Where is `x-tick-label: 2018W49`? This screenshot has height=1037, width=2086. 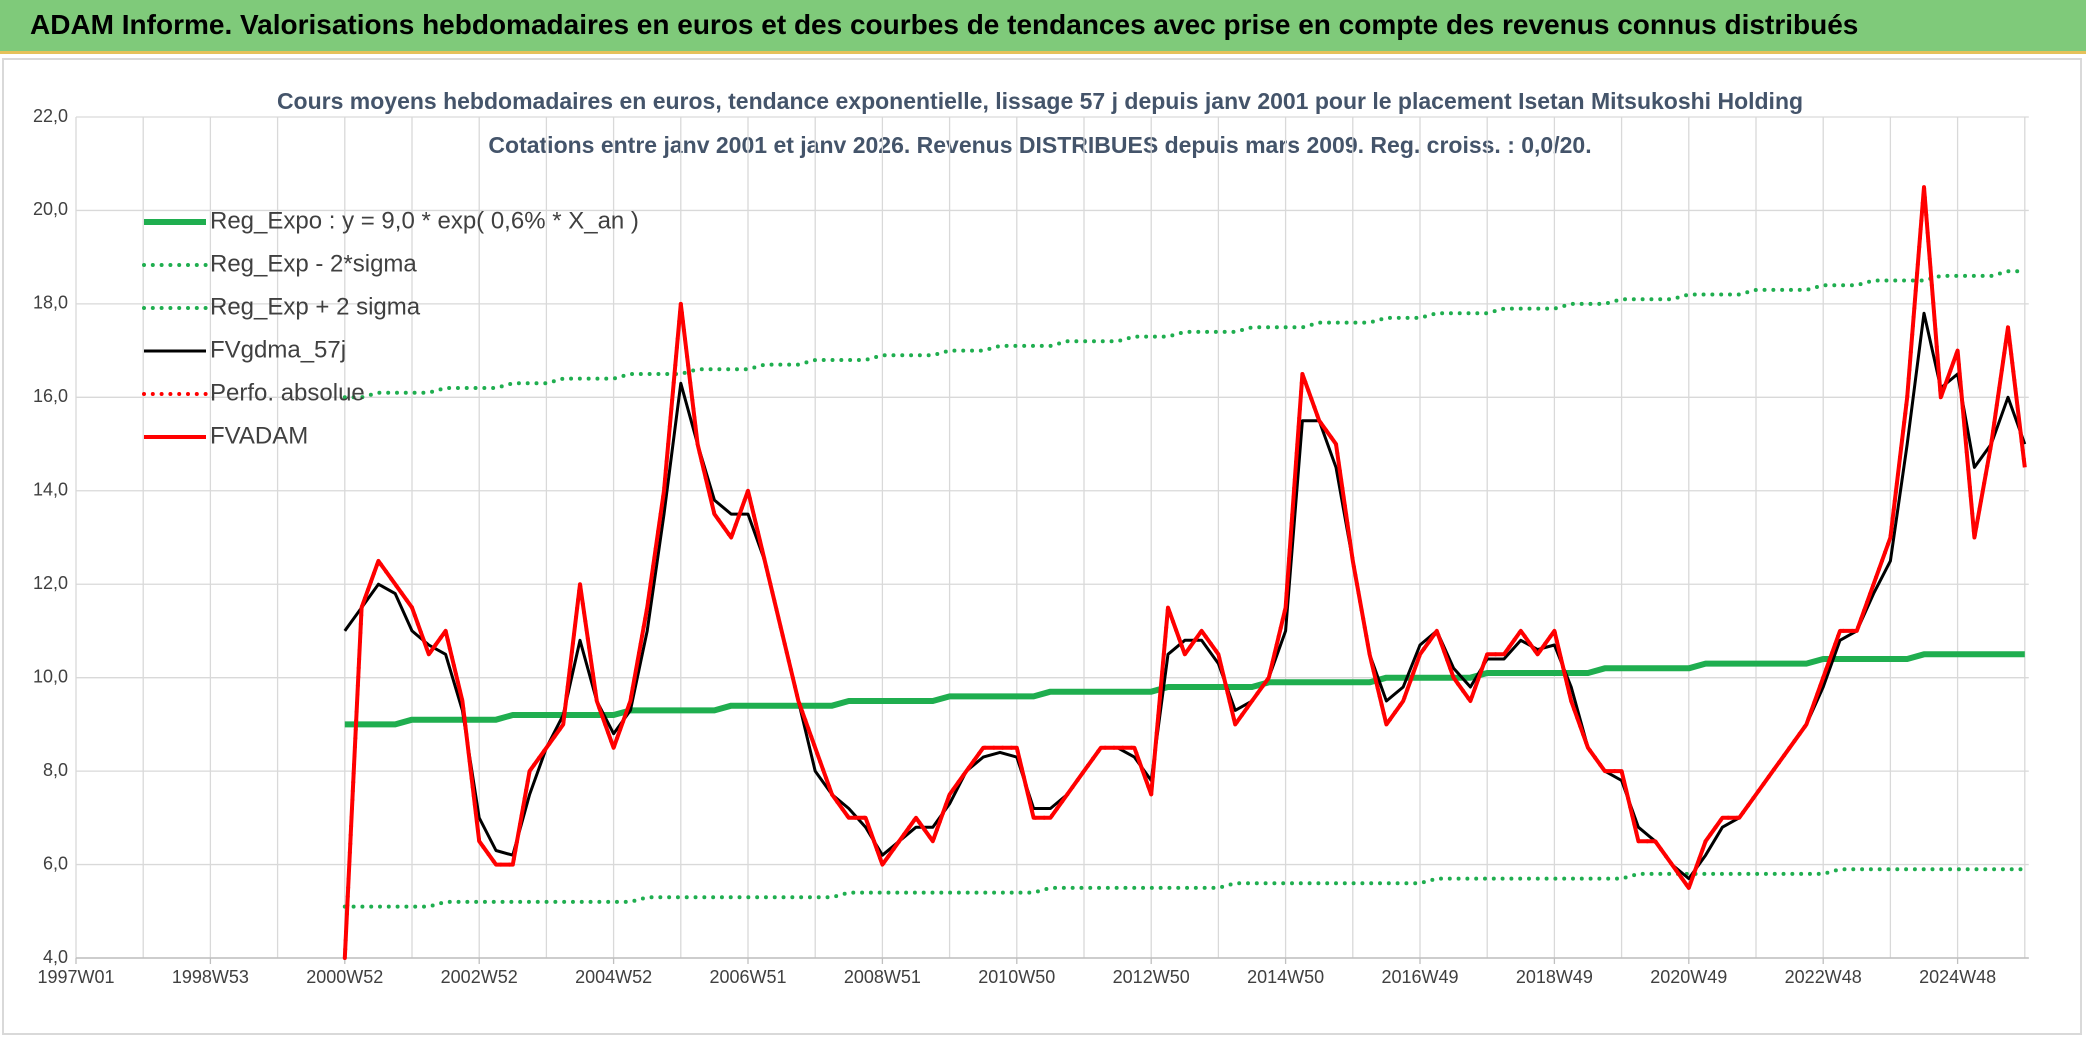
x-tick-label: 2018W49 is located at coordinates (1554, 977).